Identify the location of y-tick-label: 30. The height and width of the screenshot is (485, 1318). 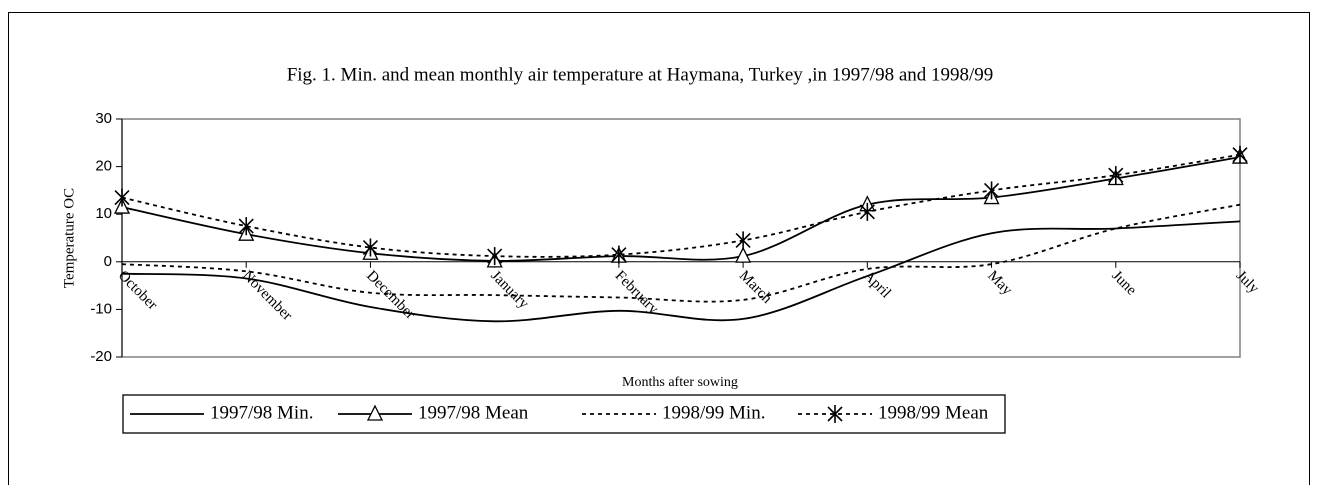
(103, 118).